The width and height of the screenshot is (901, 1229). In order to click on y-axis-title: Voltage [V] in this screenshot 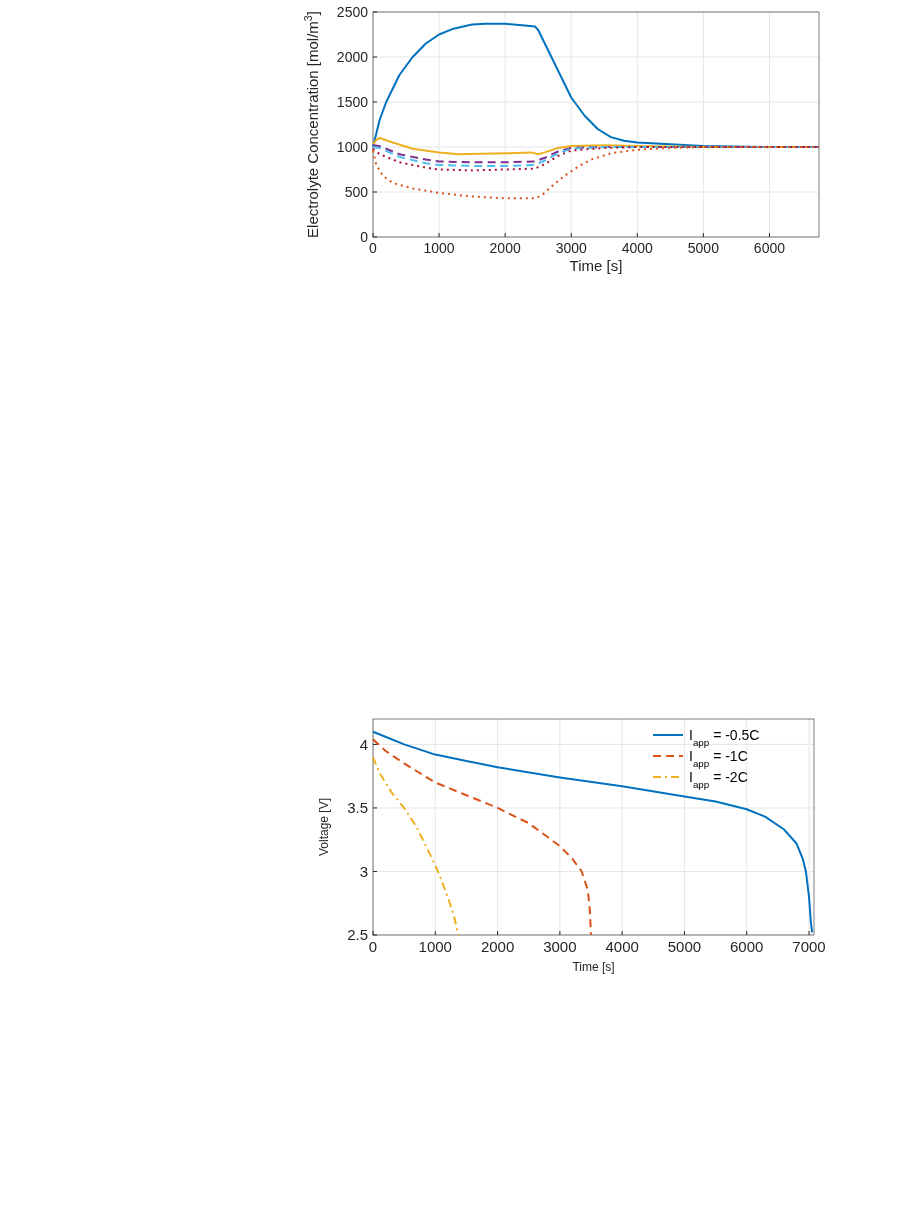, I will do `click(324, 827)`.